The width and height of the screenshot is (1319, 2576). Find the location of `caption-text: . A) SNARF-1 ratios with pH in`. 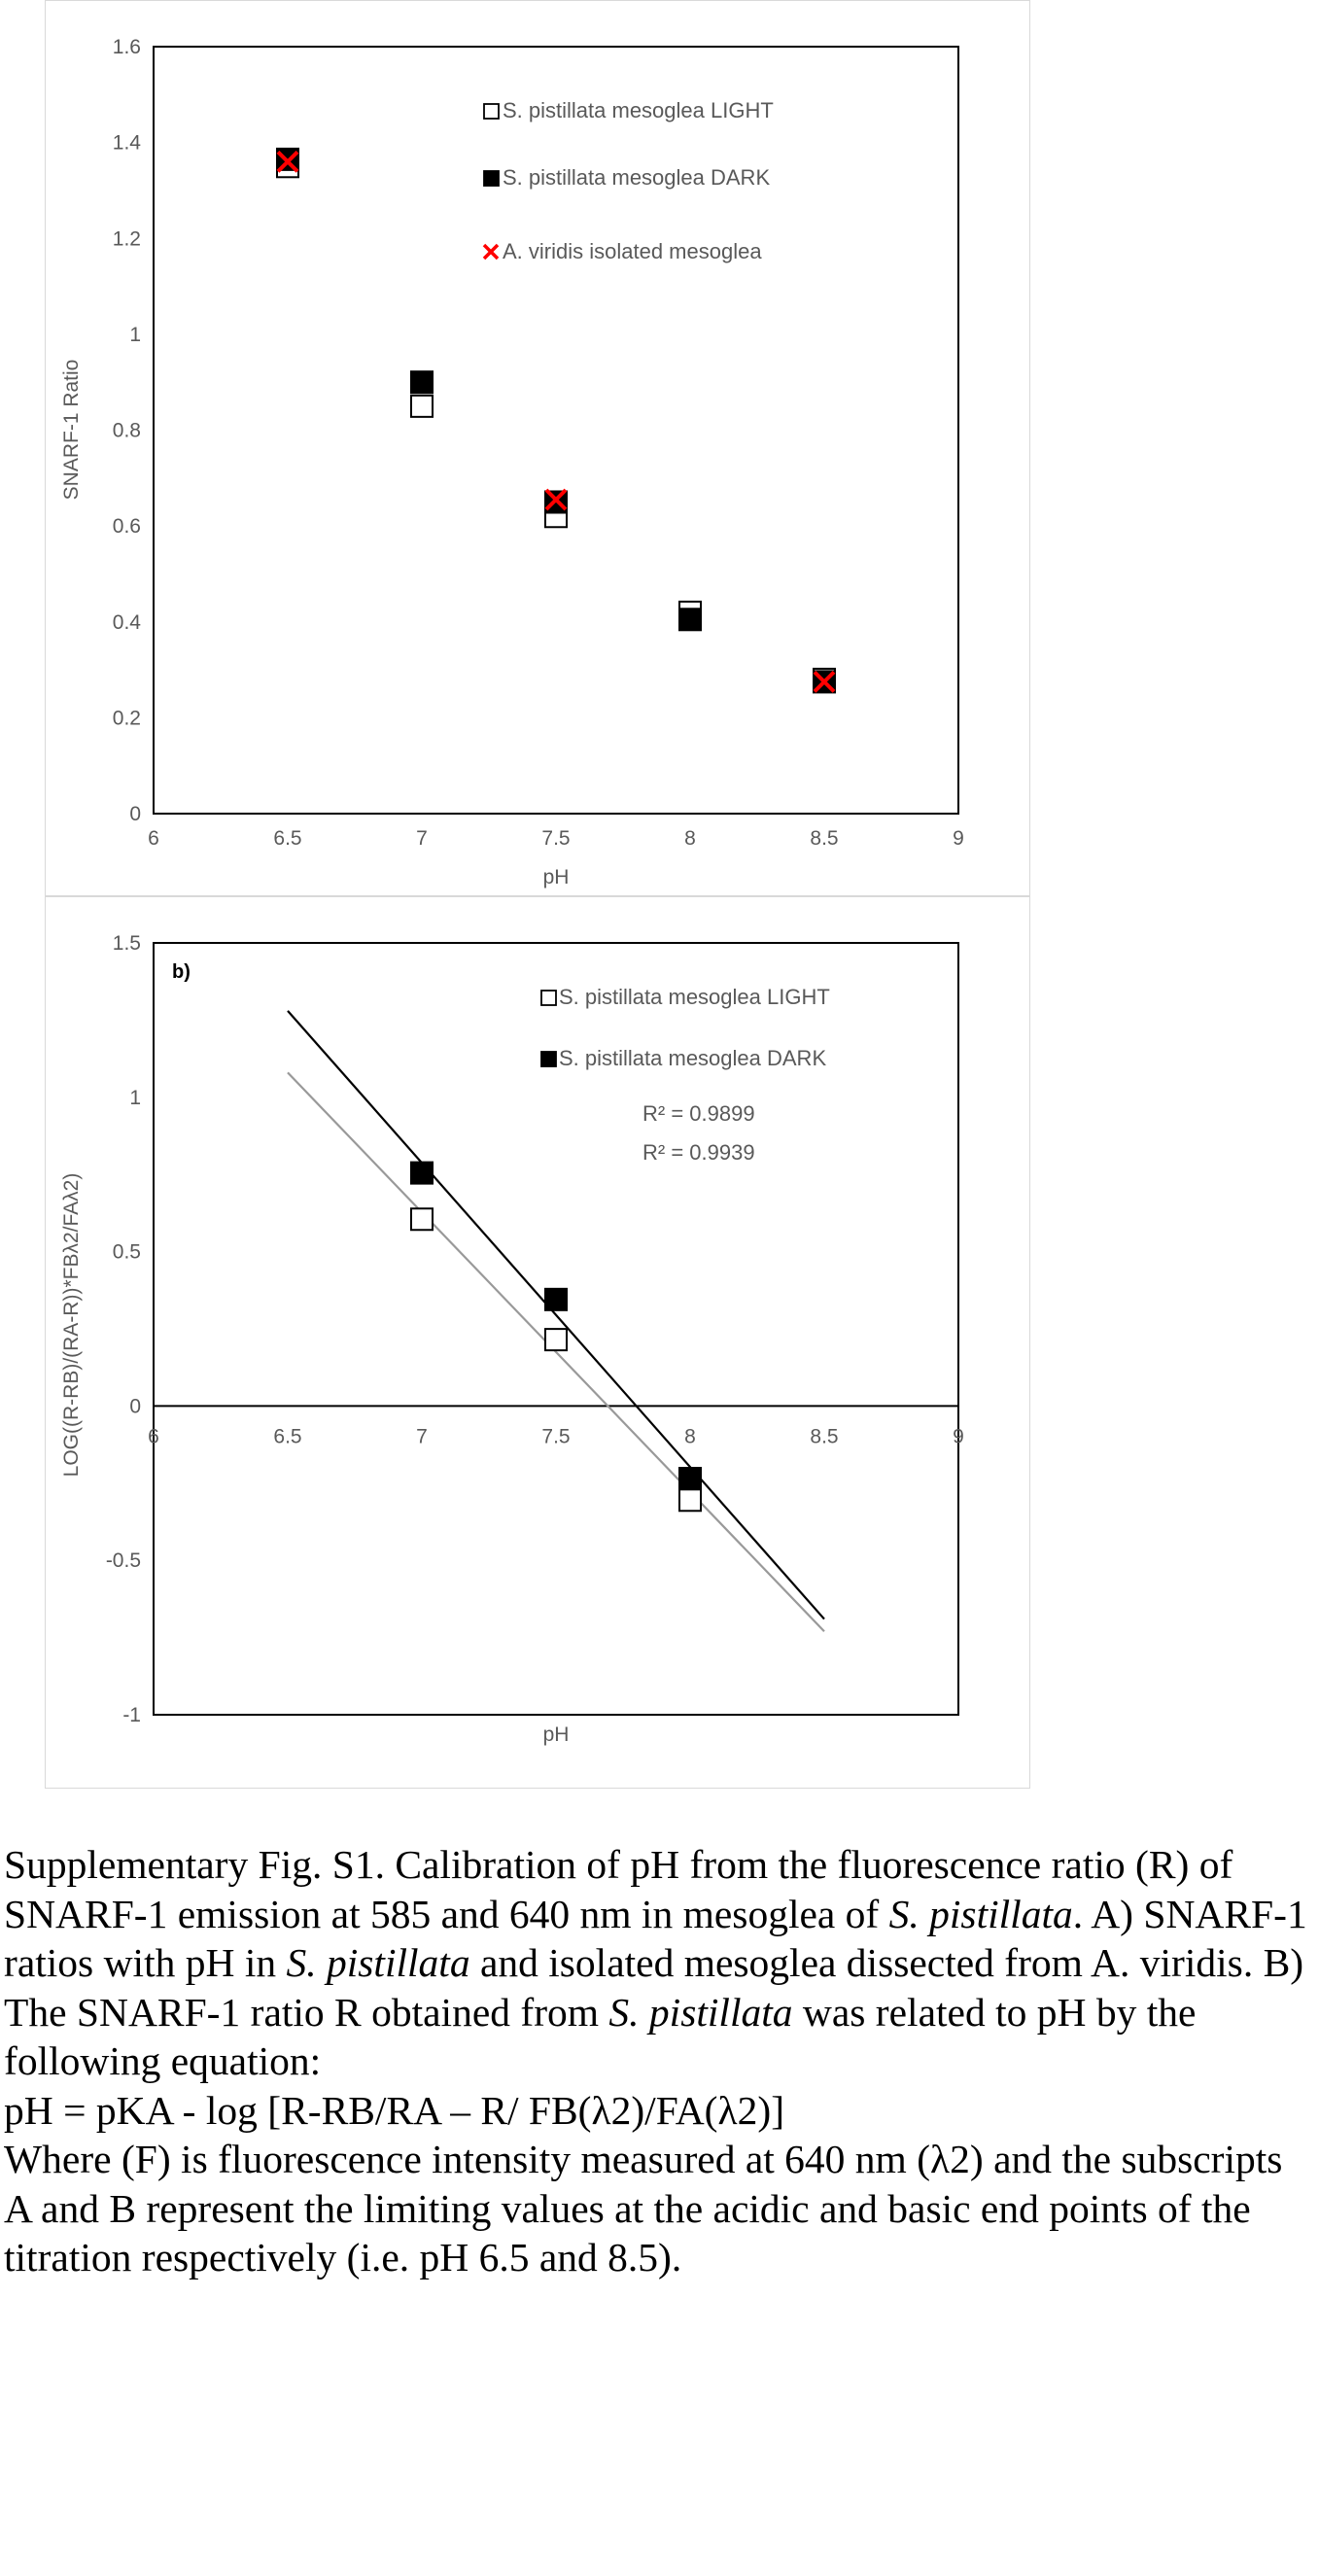

caption-text: . A) SNARF-1 ratios with pH in is located at coordinates (655, 1938).